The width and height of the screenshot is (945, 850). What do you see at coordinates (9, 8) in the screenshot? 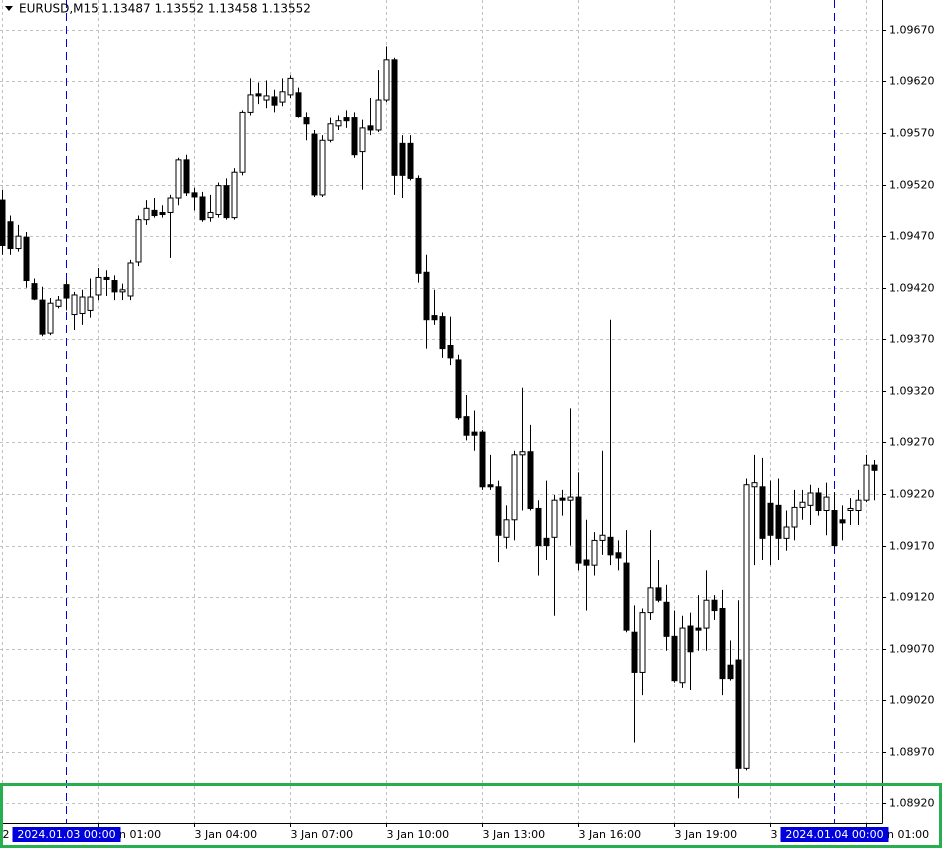
I see `symbol-menu-arrow` at bounding box center [9, 8].